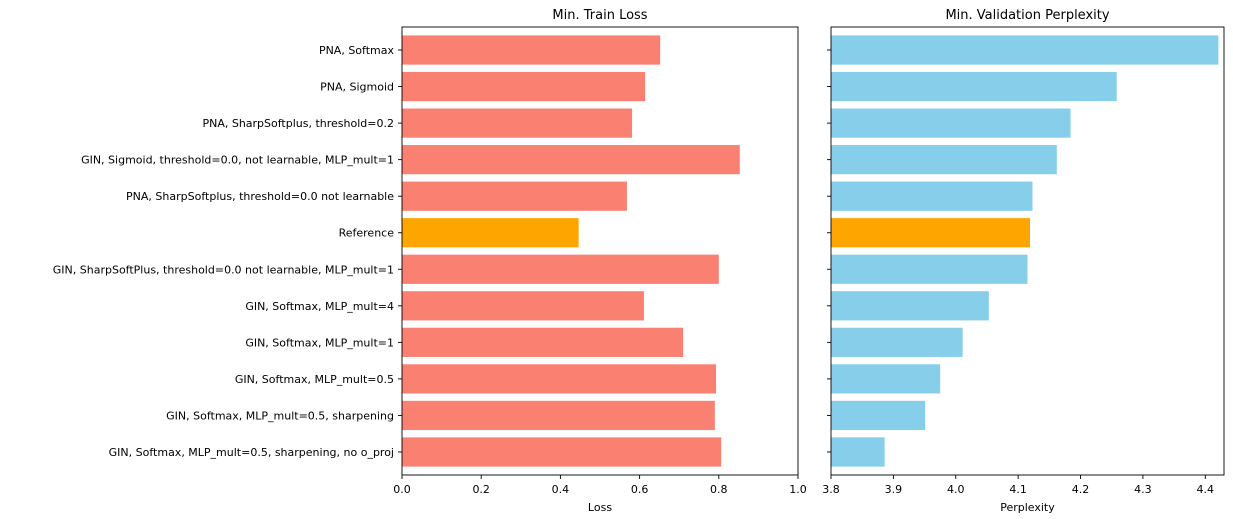  Describe the element at coordinates (1027, 15) in the screenshot. I see `panel2-title: Min. Validation Perplexity` at that location.